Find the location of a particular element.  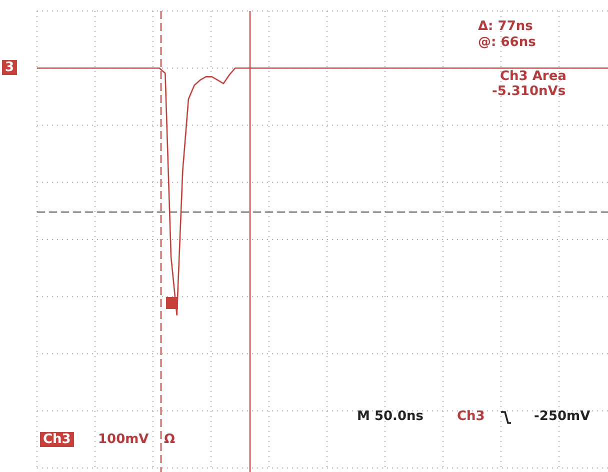

text: Ω is located at coordinates (170, 439).